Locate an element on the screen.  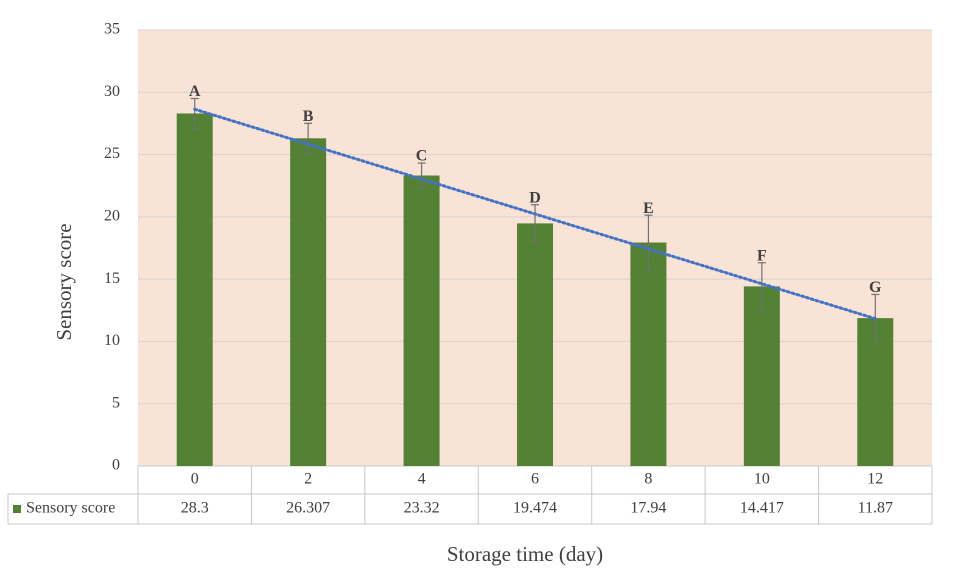
legend-swatch is located at coordinates (17, 509).